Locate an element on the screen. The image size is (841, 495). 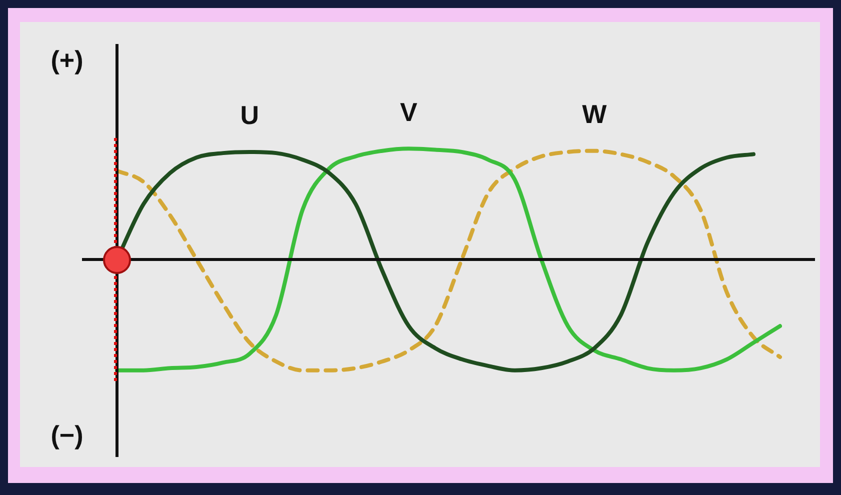
series-label: W is located at coordinates (595, 114).